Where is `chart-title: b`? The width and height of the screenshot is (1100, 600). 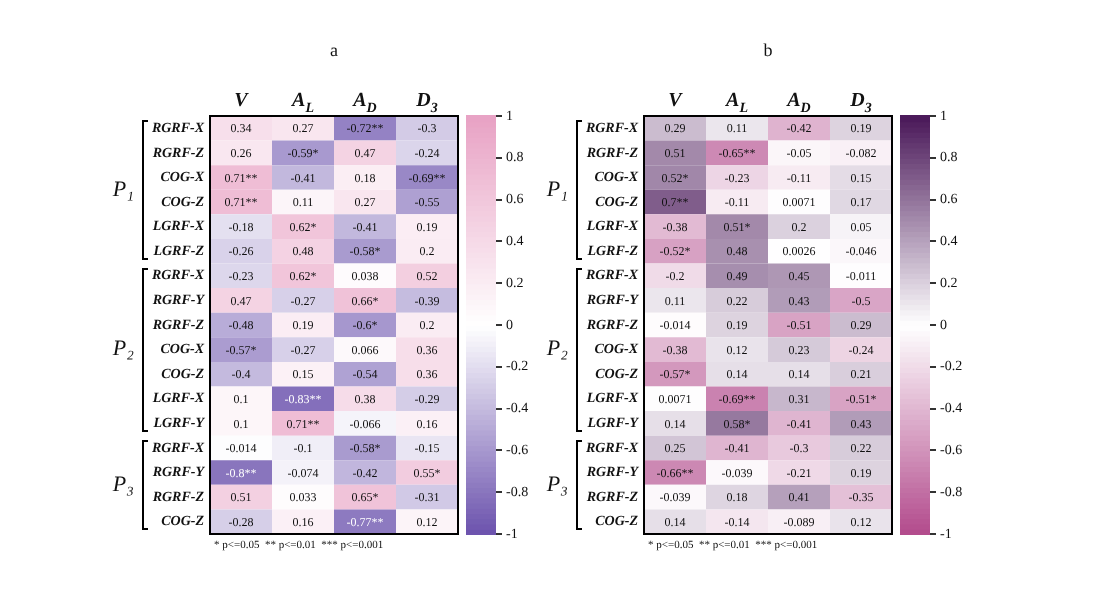 chart-title: b is located at coordinates (768, 50).